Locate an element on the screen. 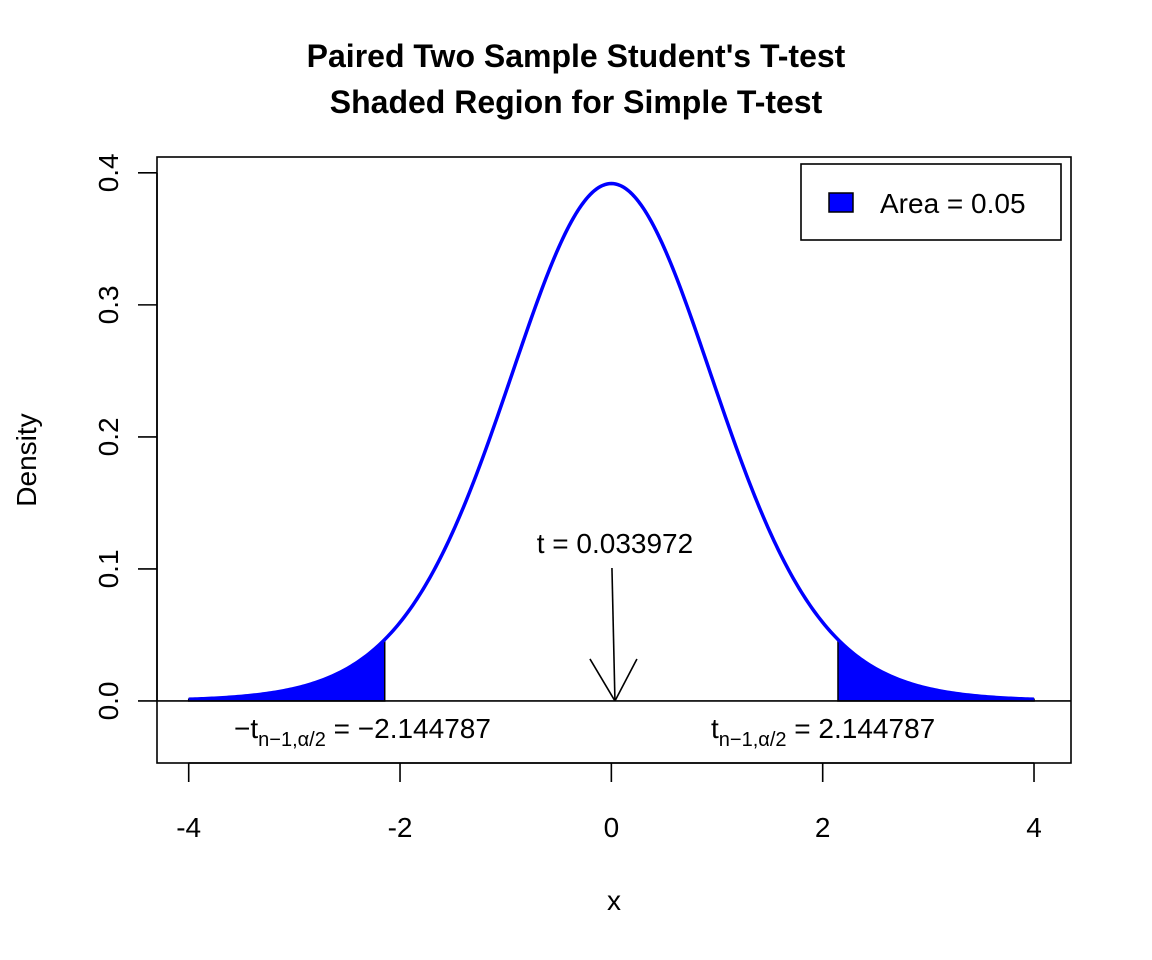  chart-title-line-1: Paired Two Sample Student's T-test is located at coordinates (576, 56).